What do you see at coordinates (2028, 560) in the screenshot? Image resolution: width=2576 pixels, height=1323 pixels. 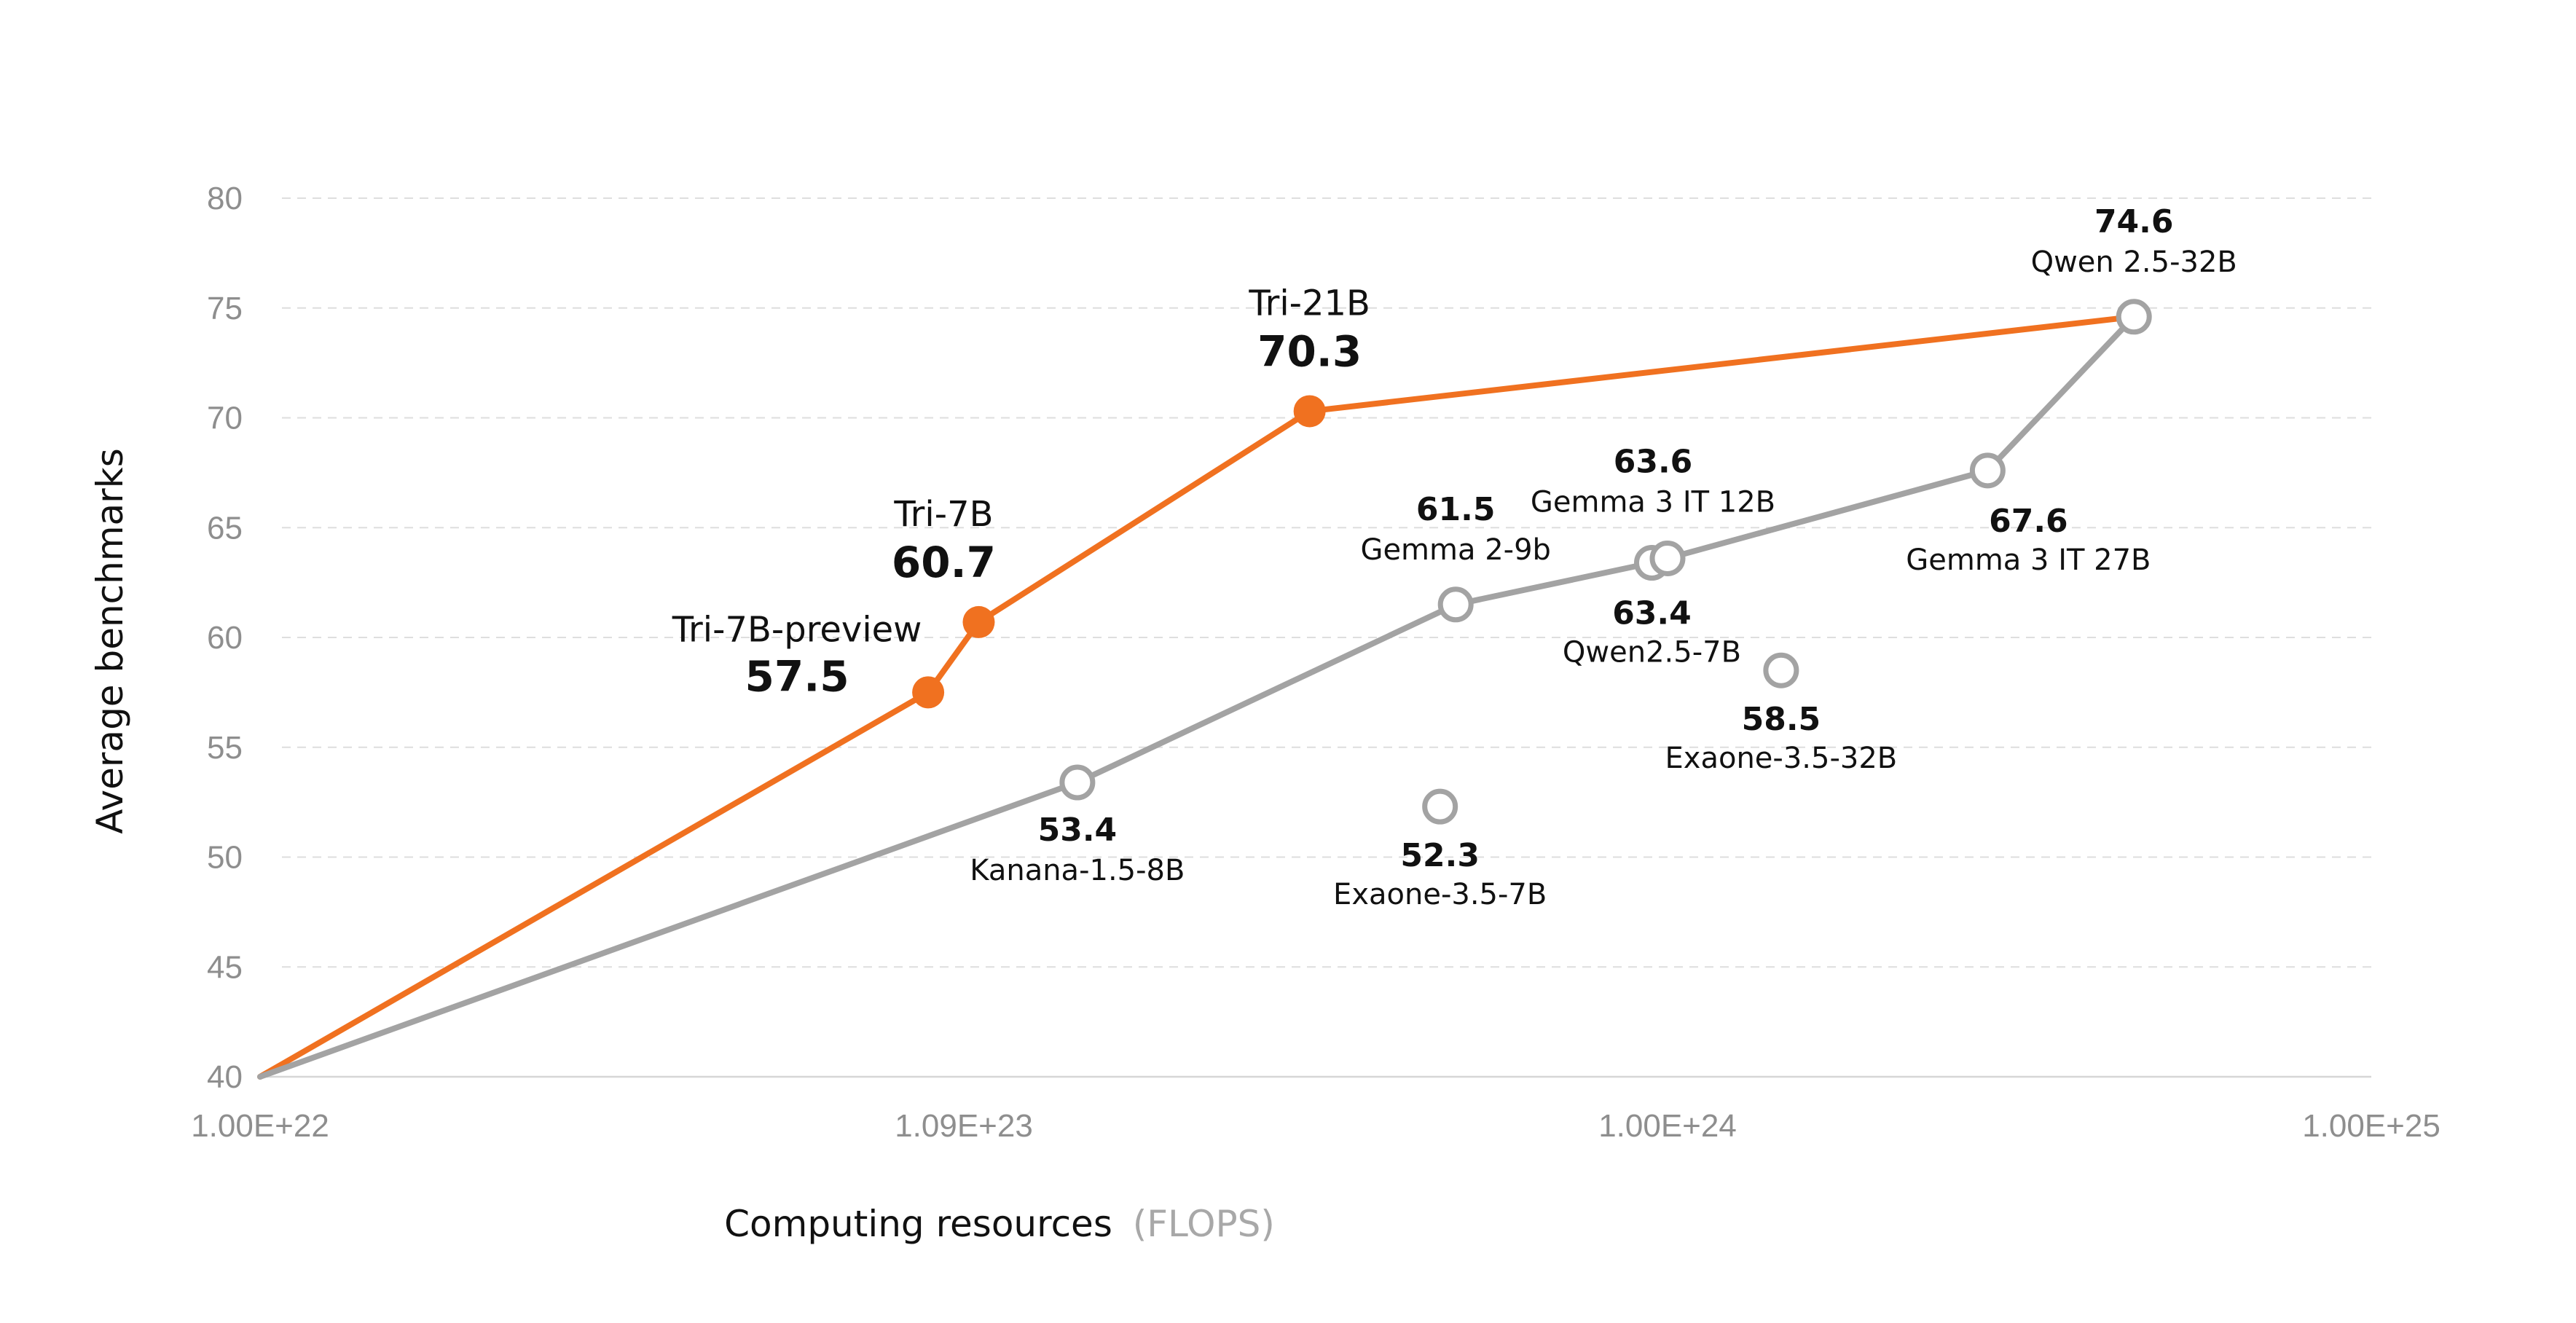 I see `model-label-1-5: Gemma 3 IT 27B` at bounding box center [2028, 560].